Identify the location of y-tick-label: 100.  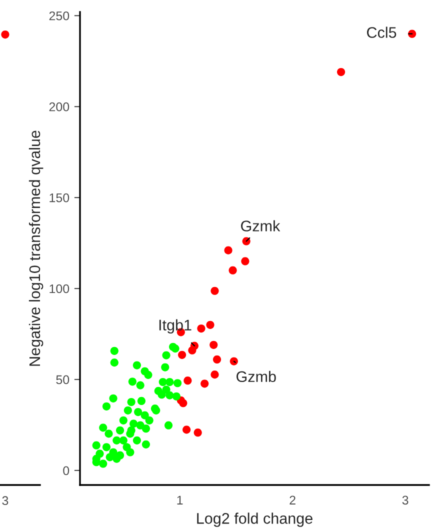
(60, 289).